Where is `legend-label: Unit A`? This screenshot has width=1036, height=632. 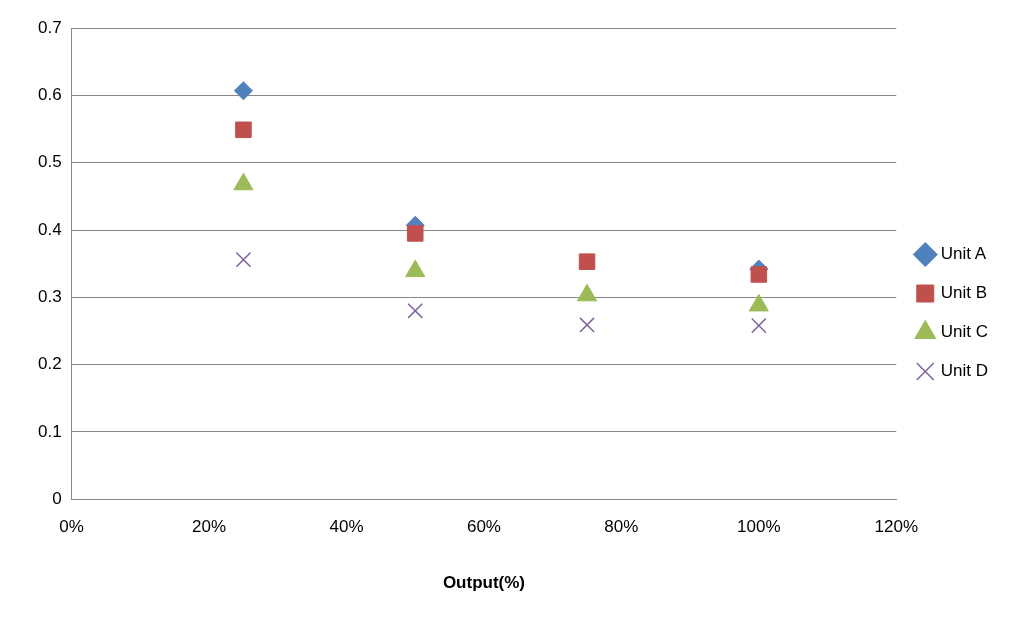 legend-label: Unit A is located at coordinates (963, 254).